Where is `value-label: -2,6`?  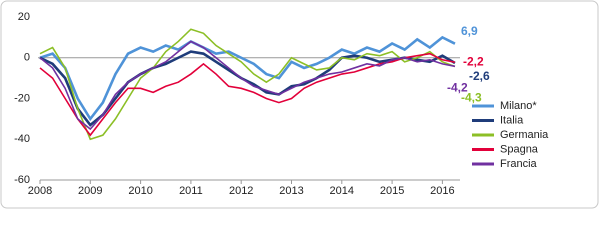 value-label: -2,6 is located at coordinates (479, 76).